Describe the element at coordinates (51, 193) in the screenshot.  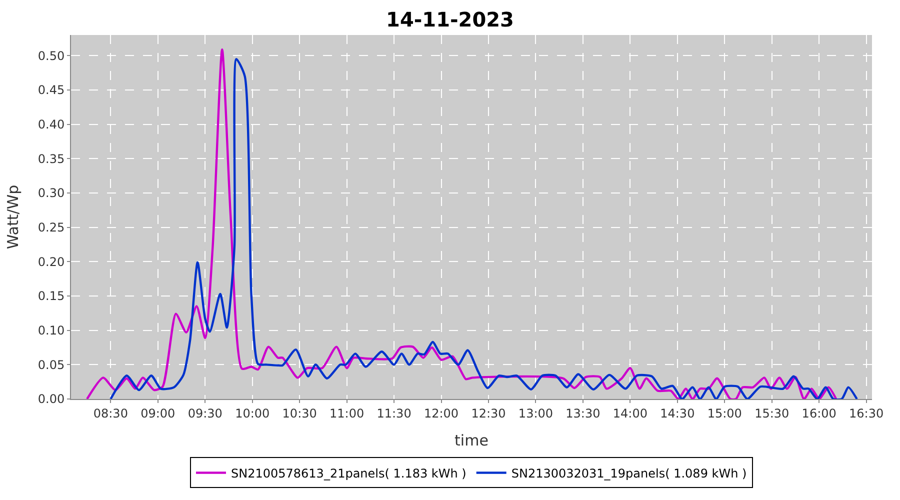
I see `y-tick-label: 0.30` at that location.